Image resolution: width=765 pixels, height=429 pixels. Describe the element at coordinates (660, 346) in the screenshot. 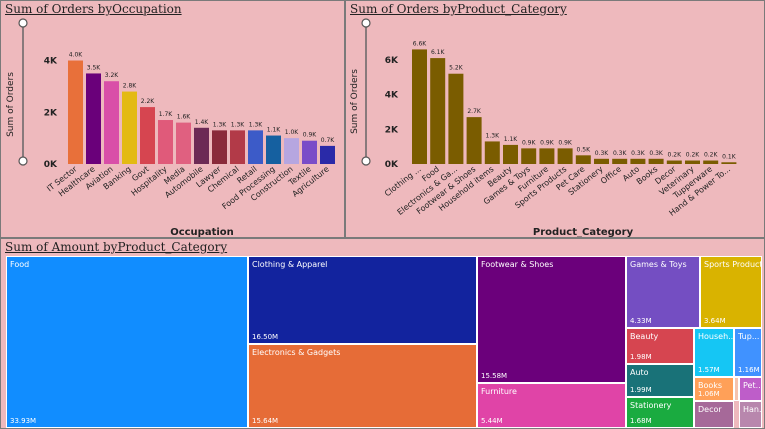

I see `treemap-tile: Beauty 1.98M` at that location.